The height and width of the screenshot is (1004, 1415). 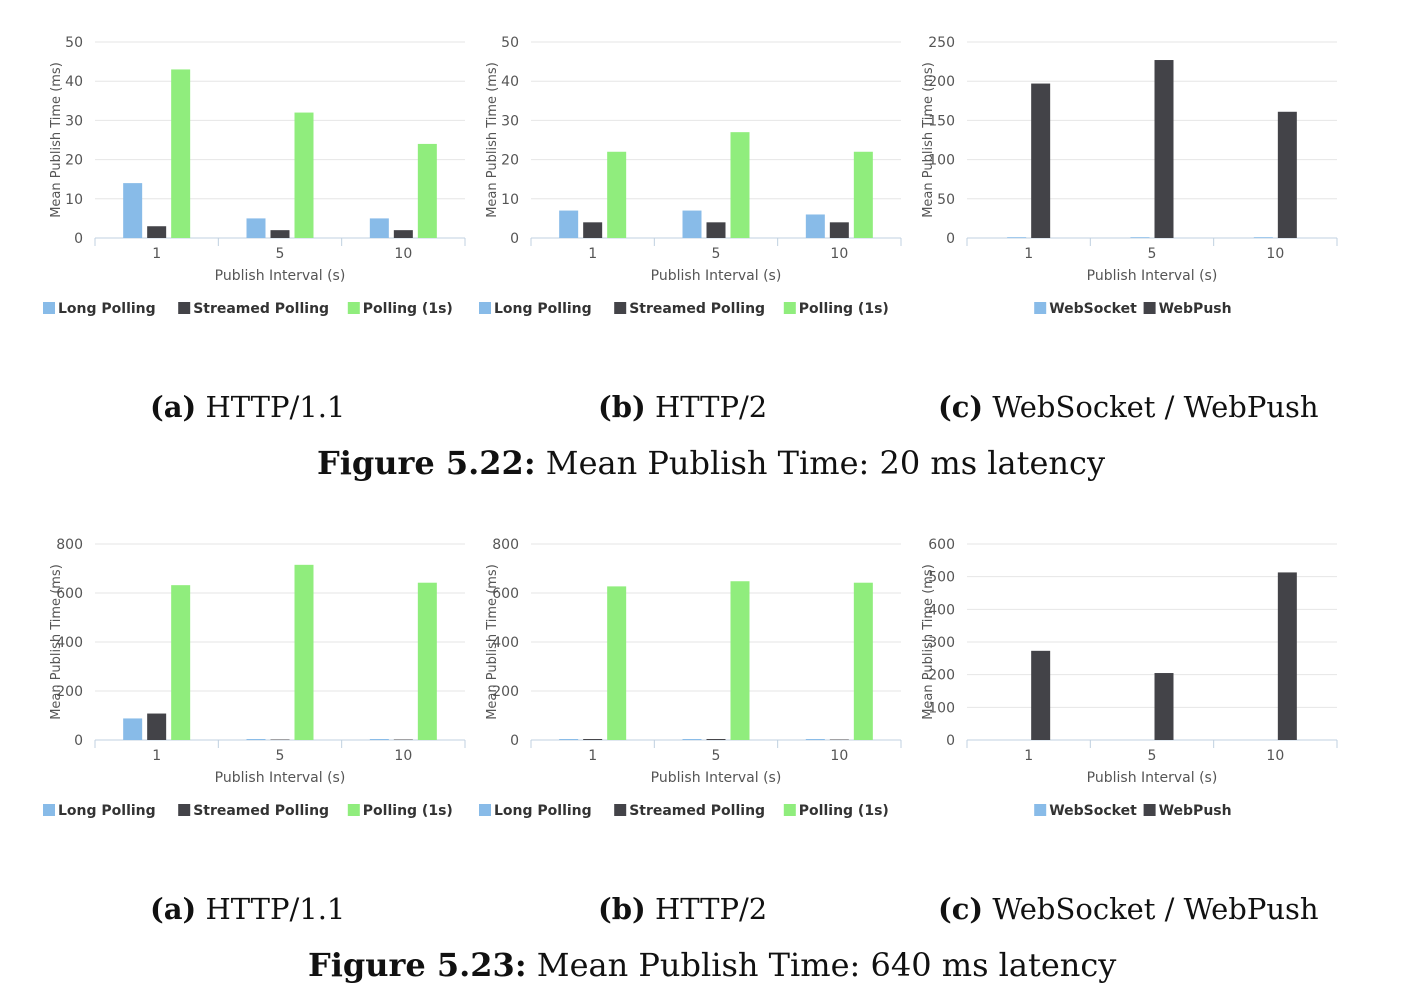 I want to click on x-tick-label: 5, so click(x=716, y=254).